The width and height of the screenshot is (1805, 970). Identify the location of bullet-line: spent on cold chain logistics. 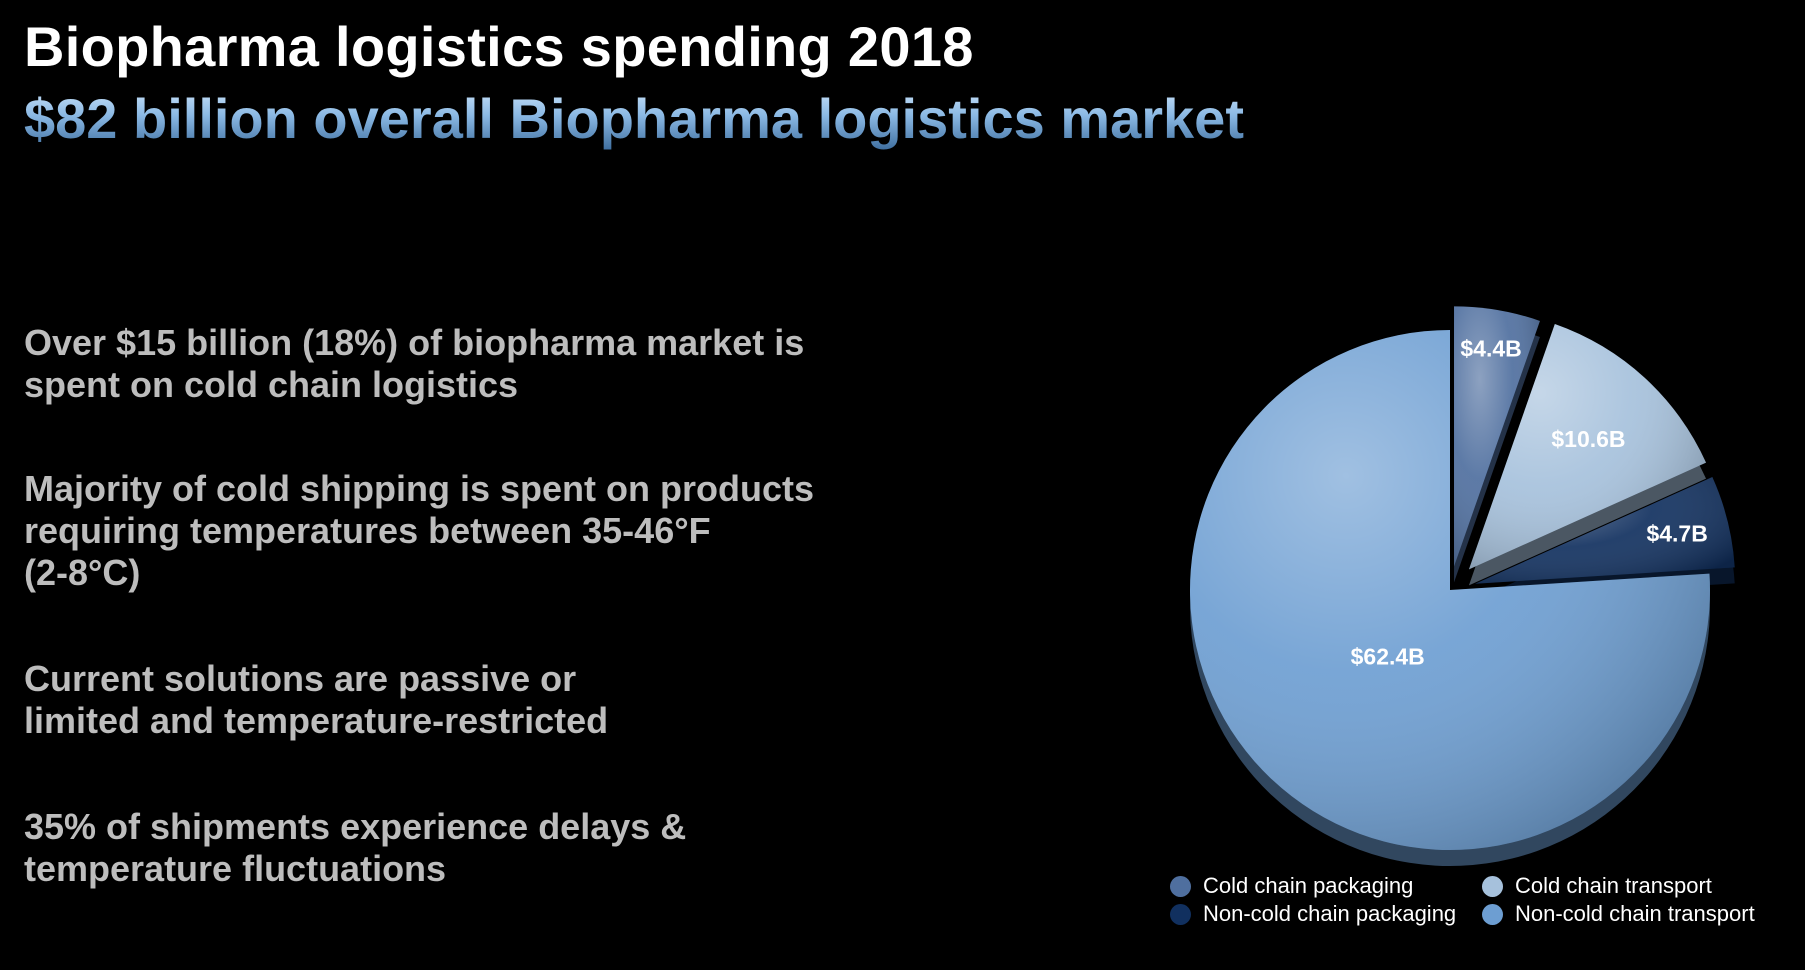
(271, 384).